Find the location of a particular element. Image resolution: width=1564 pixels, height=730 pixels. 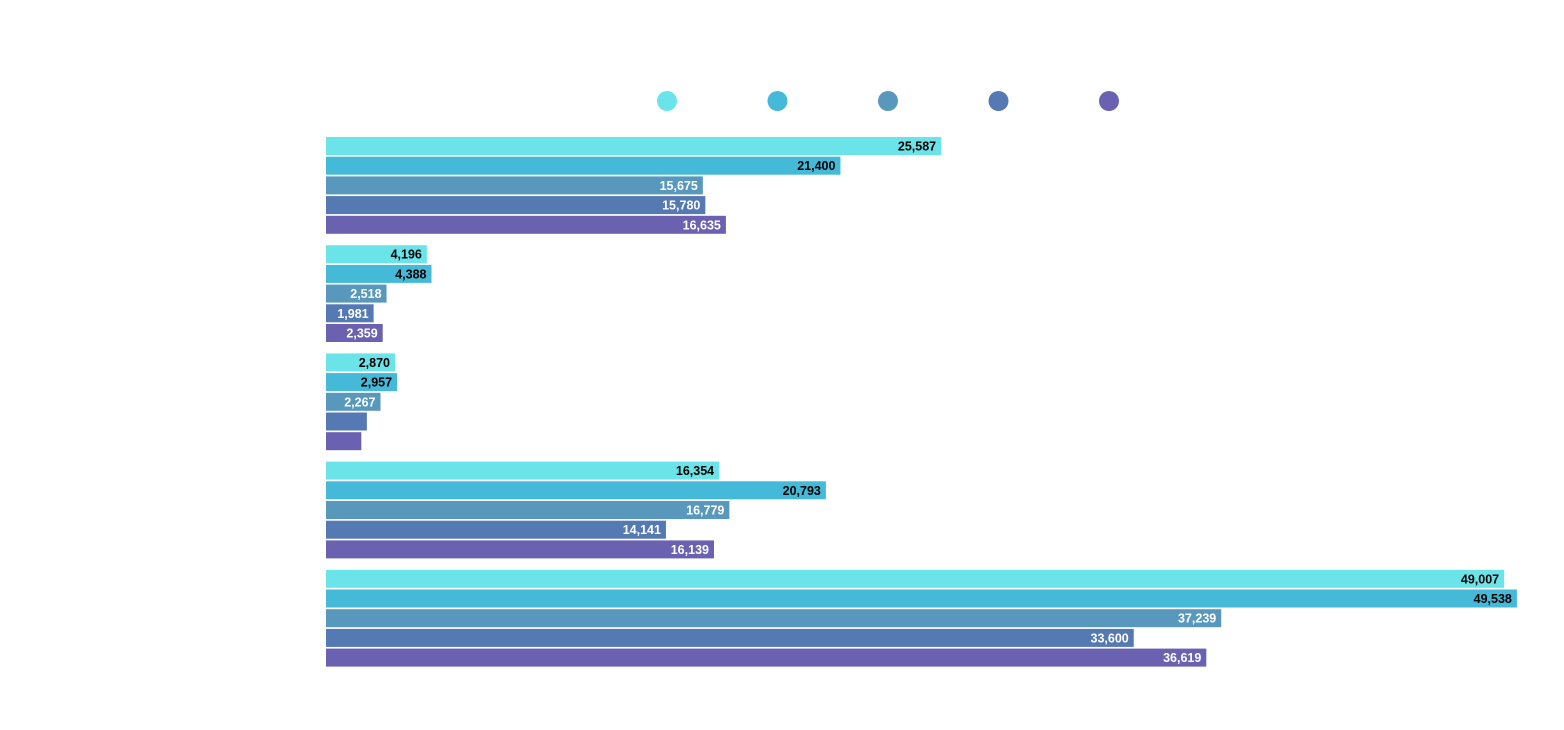

legend is located at coordinates (888, 101).